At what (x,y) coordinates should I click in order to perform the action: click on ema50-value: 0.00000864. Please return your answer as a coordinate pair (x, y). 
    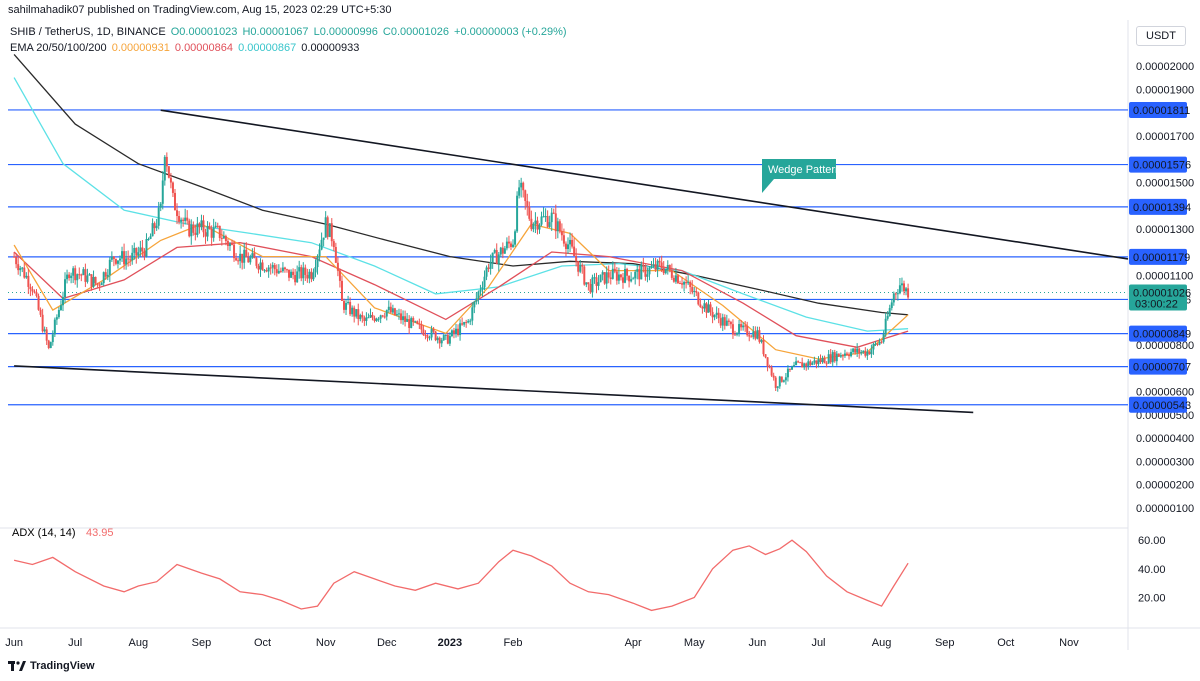
    Looking at the image, I should click on (204, 48).